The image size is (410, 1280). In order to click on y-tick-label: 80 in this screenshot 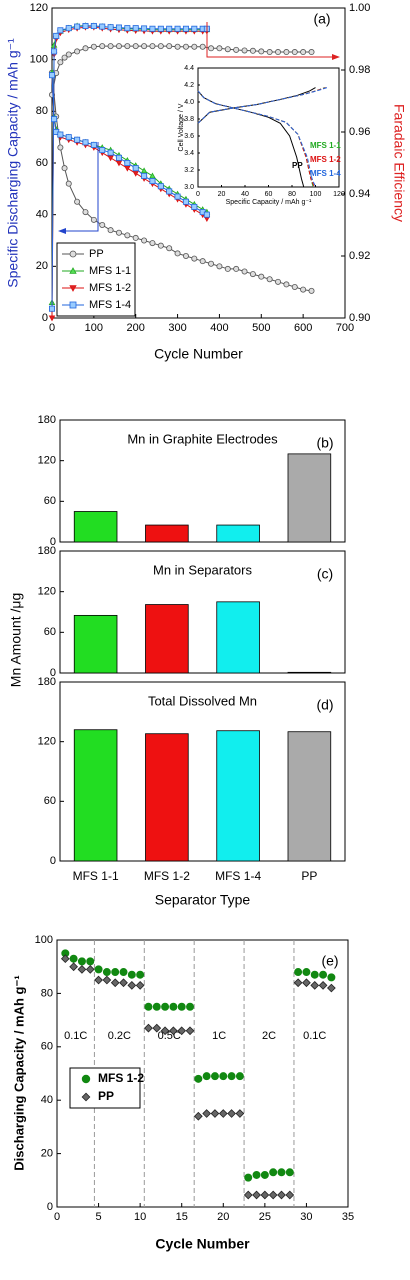, I will do `click(42, 111)`.